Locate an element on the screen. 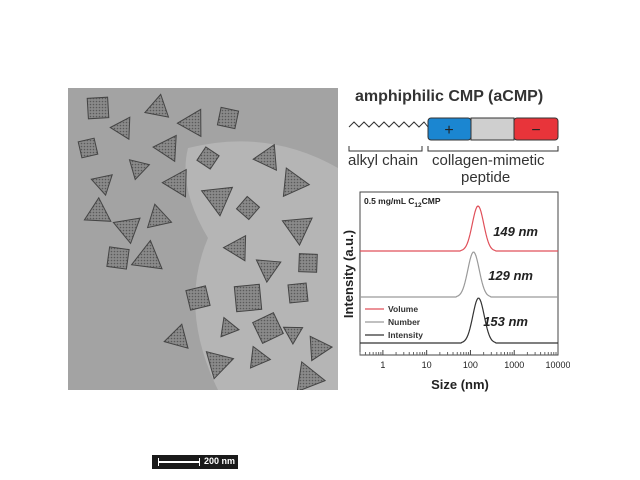  peptide-label-line2: peptide is located at coordinates (486, 177).